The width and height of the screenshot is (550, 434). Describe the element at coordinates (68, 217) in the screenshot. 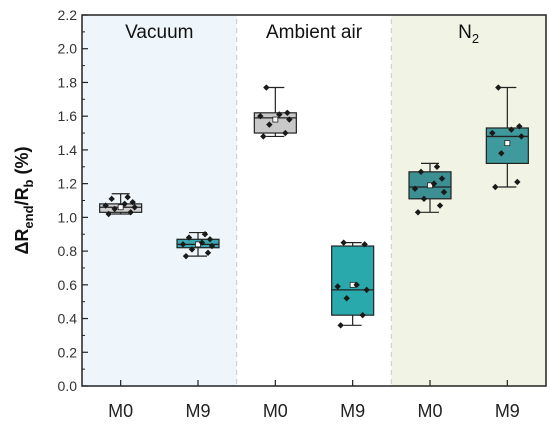

I see `y-tick-label: 1.0` at that location.